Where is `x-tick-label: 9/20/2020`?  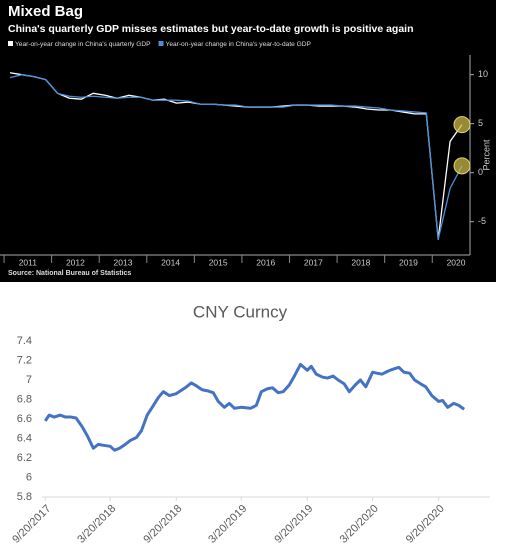 x-tick-label: 9/20/2020 is located at coordinates (425, 524).